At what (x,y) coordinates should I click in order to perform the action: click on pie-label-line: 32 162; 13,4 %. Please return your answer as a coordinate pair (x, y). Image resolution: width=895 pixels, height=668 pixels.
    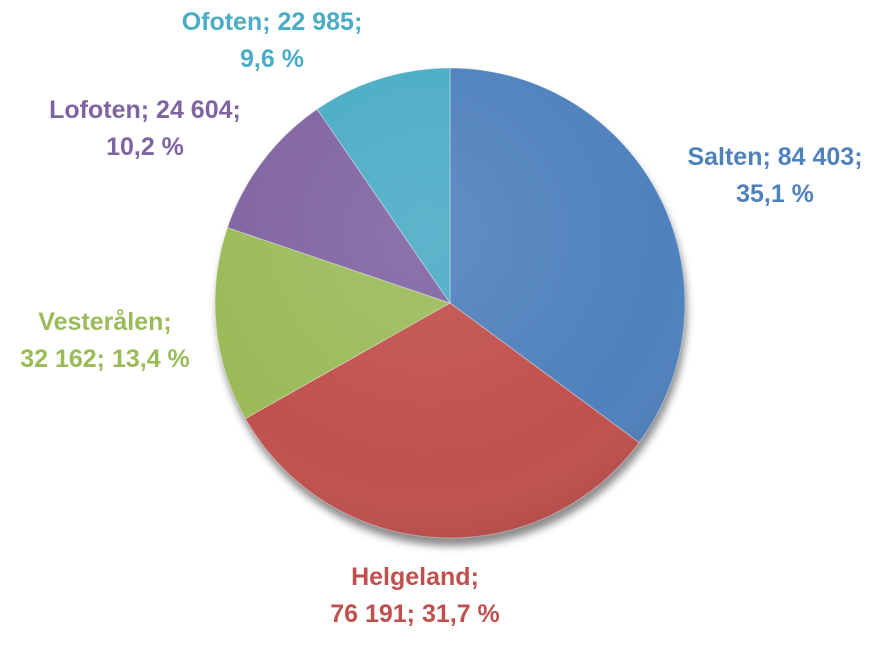
    Looking at the image, I should click on (105, 359).